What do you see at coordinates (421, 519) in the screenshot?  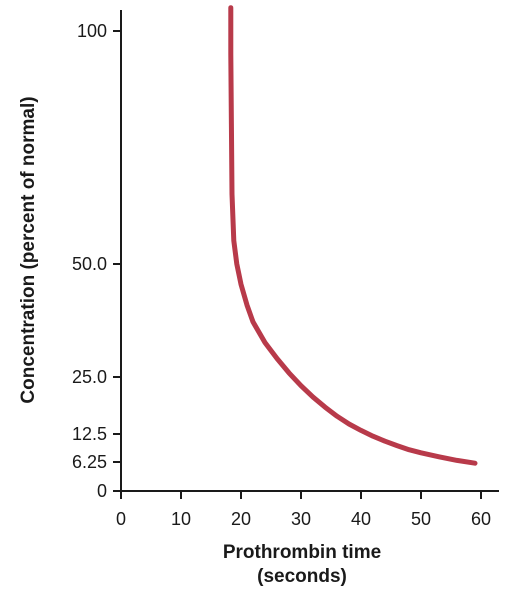 I see `x-tick-label: 50` at bounding box center [421, 519].